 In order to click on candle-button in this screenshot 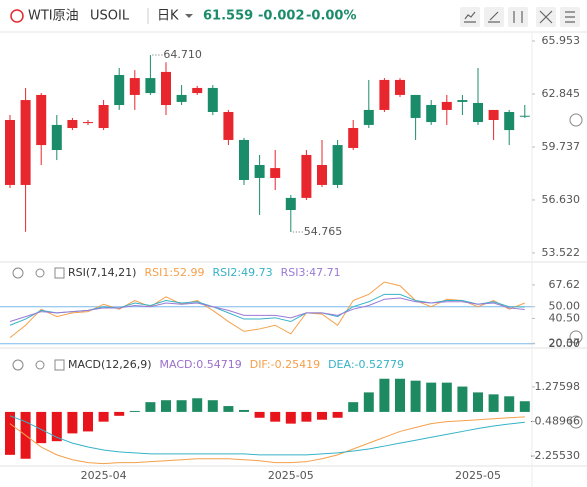, I will do `click(518, 17)`.